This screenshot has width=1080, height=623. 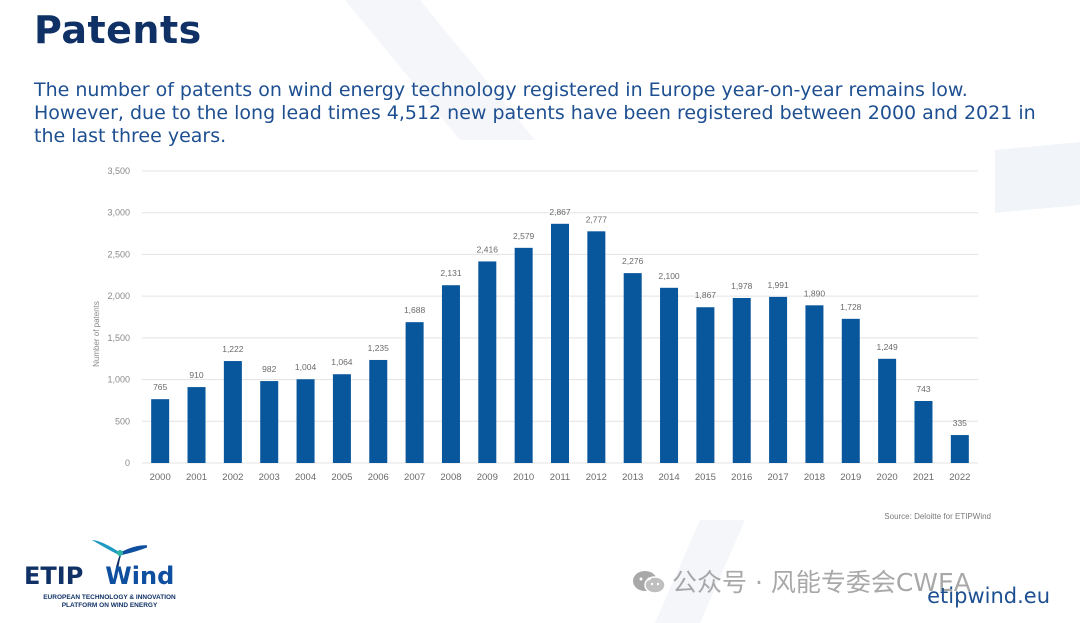 I want to click on x-tick-label: 2018, so click(x=814, y=477).